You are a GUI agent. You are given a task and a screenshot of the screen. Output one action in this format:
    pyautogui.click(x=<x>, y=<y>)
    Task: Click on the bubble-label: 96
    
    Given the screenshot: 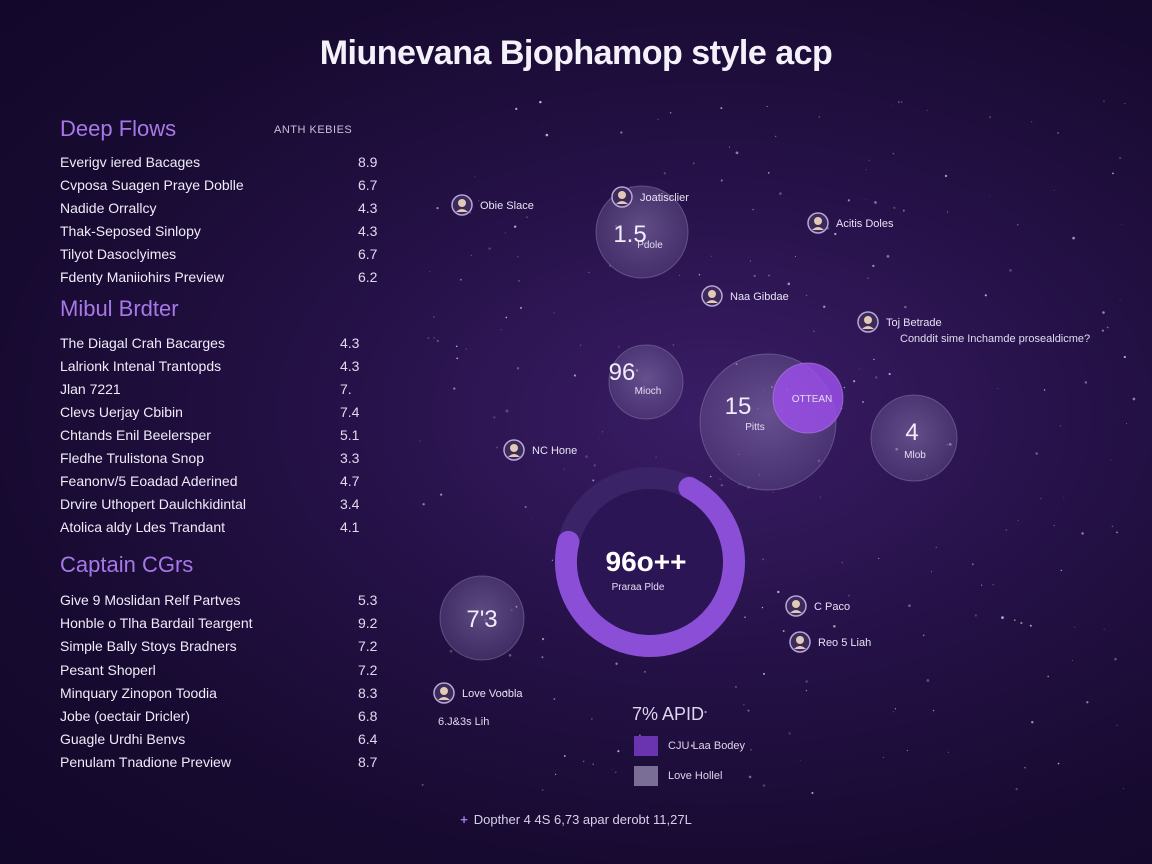 What is the action you would take?
    pyautogui.click(x=622, y=372)
    